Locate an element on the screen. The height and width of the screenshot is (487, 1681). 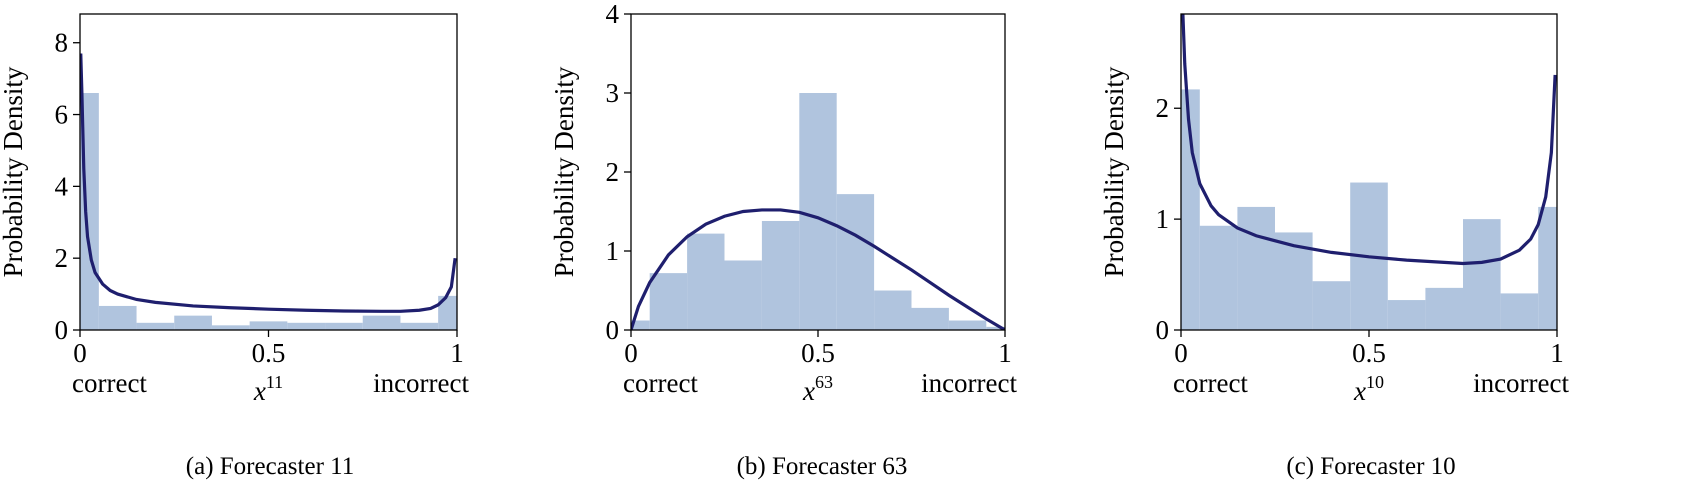
panel-caption: (c) Forecaster 10 is located at coordinates (1370, 466).